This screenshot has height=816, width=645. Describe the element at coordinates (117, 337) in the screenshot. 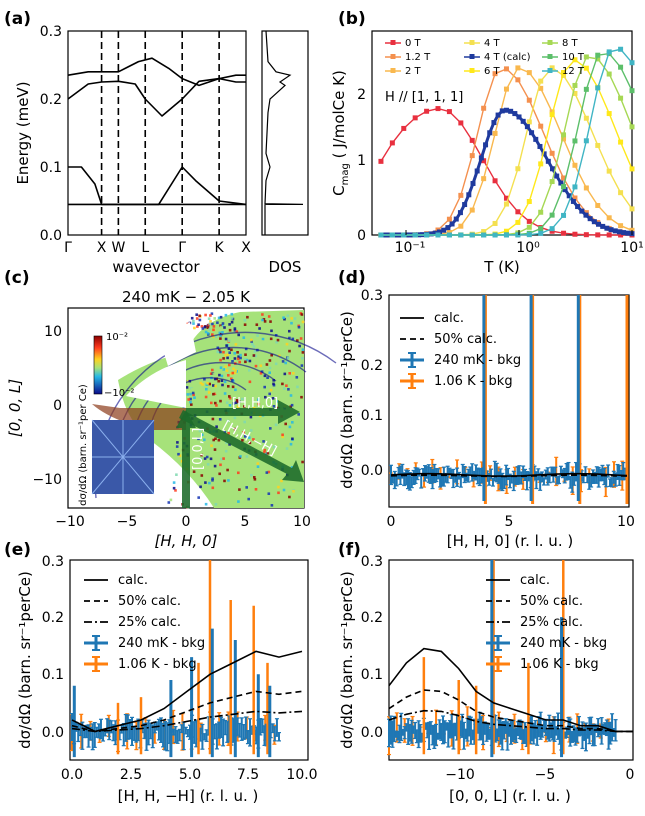

I see `cbar-top: 10⁻²` at that location.